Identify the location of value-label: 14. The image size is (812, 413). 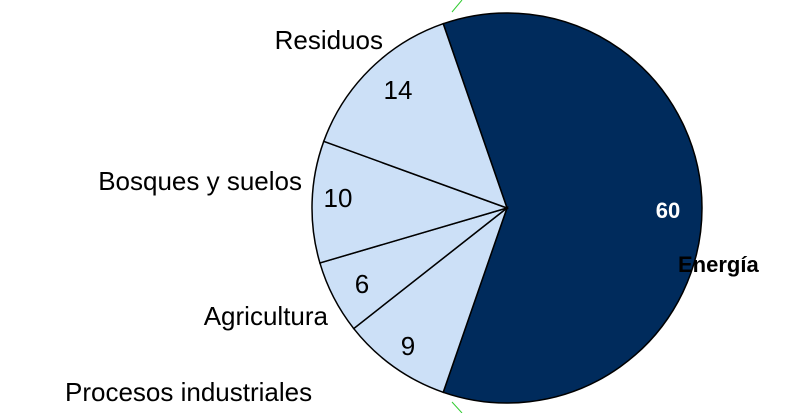
(398, 90).